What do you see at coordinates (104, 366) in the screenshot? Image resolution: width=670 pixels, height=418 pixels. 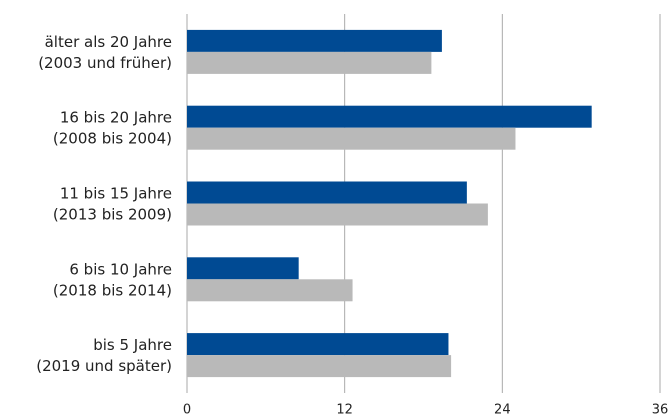 I see `y-tick-label-line: (2019 und später)` at bounding box center [104, 366].